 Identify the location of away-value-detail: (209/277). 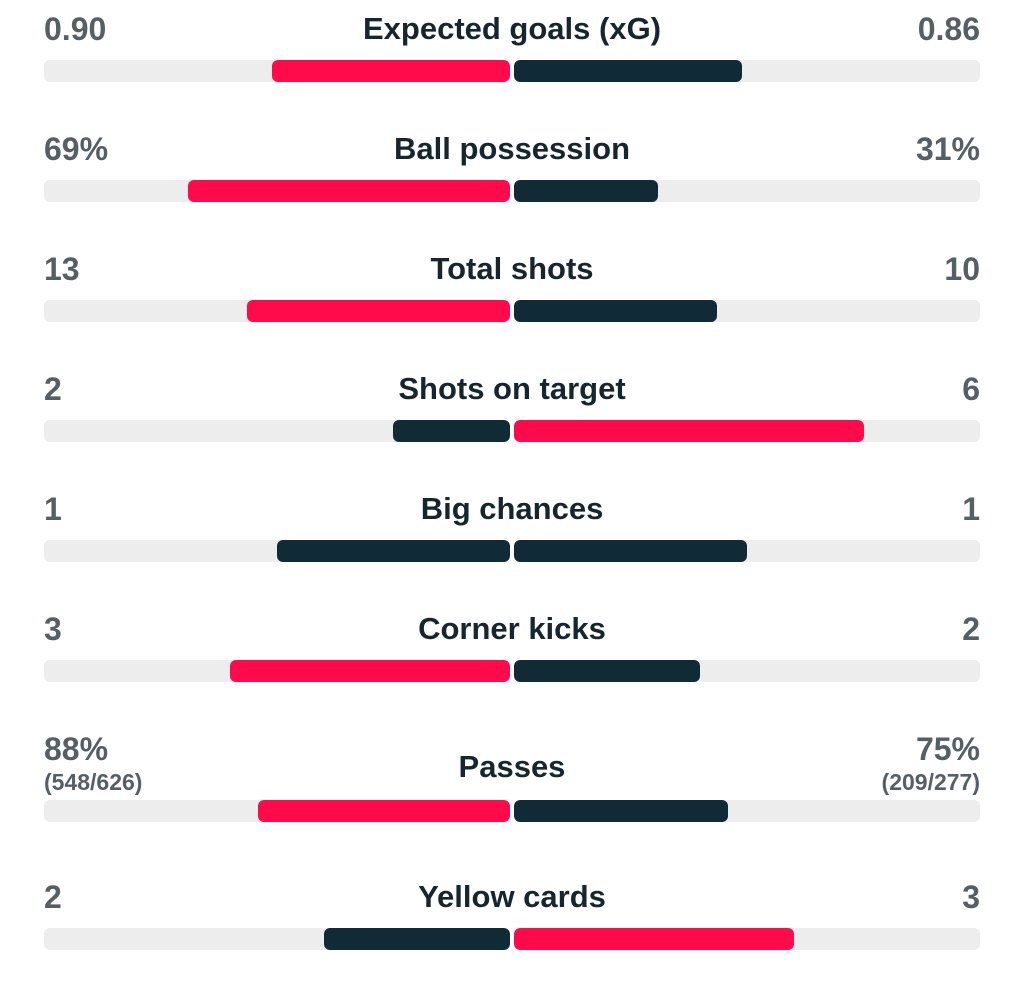
(930, 782).